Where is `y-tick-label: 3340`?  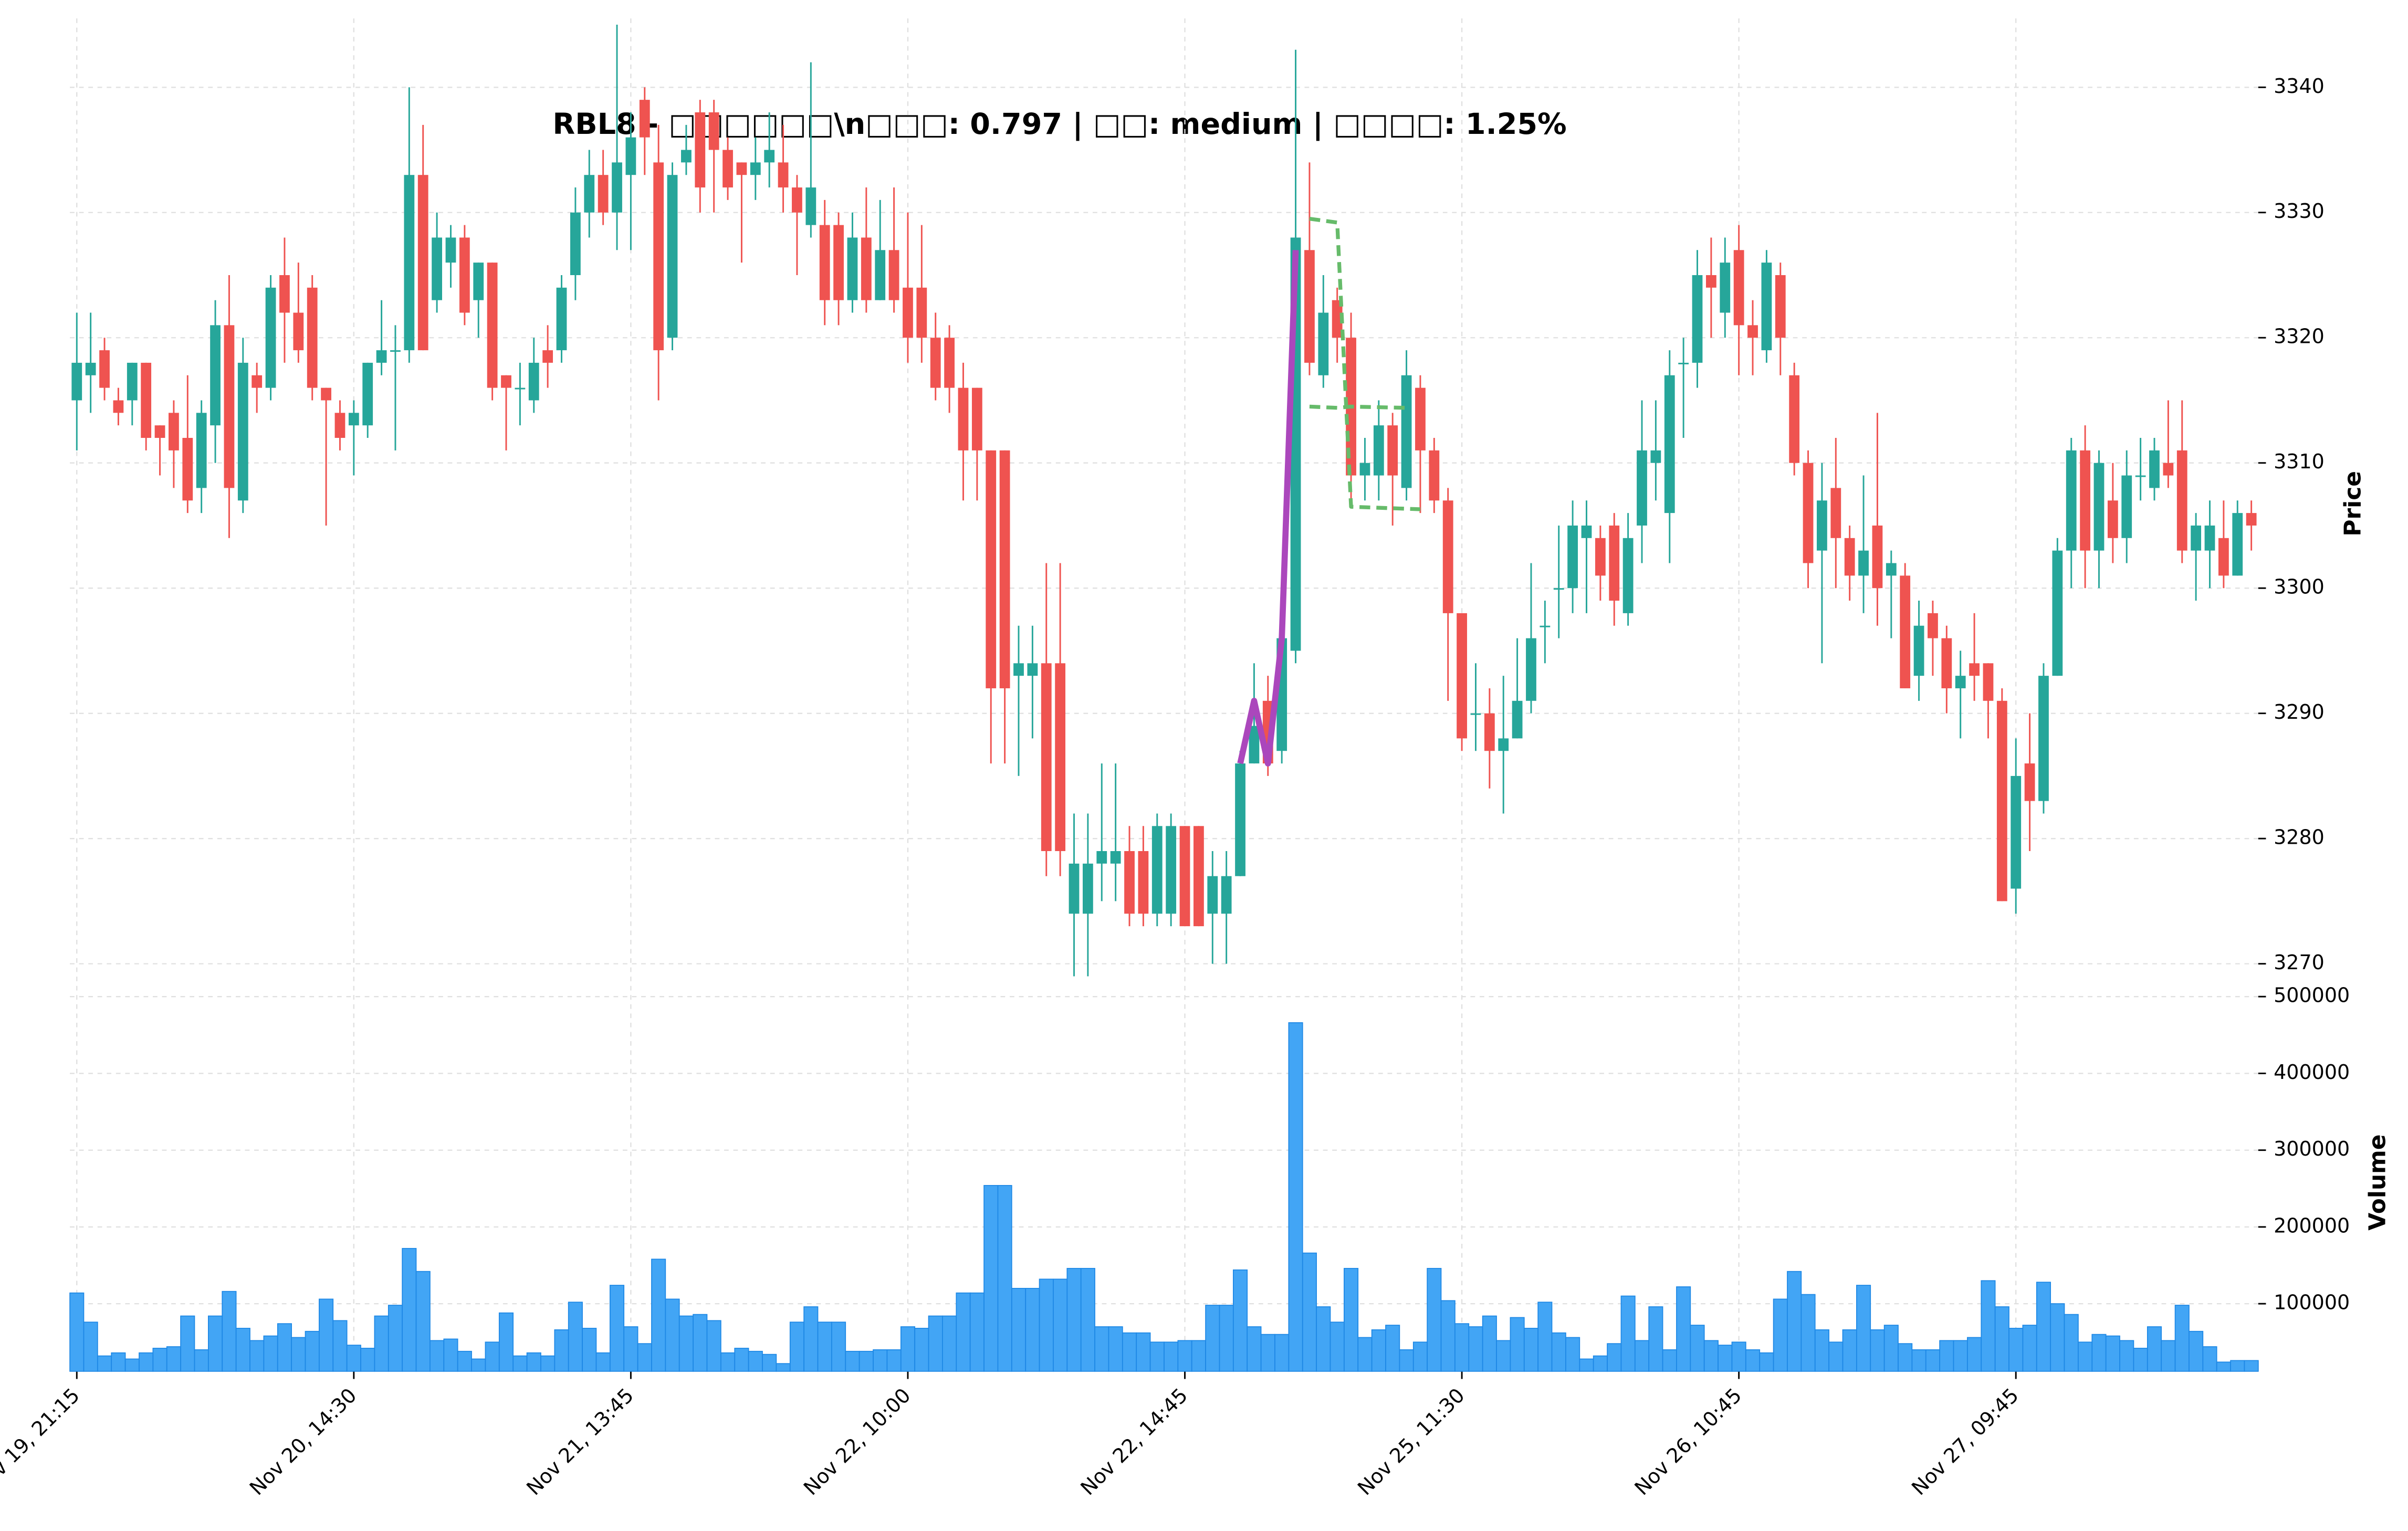 y-tick-label: 3340 is located at coordinates (2299, 86).